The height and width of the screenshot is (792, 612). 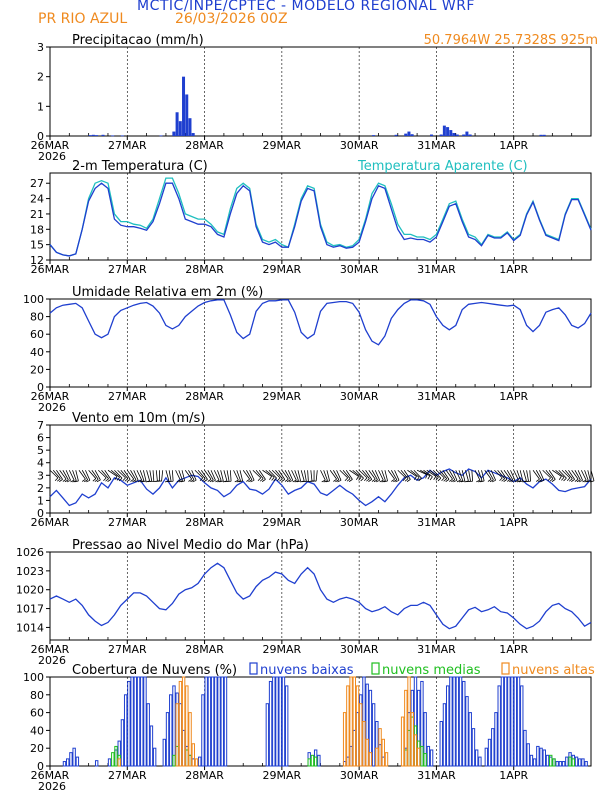 I want to click on wind-ytick-label: 2, so click(x=40, y=488).